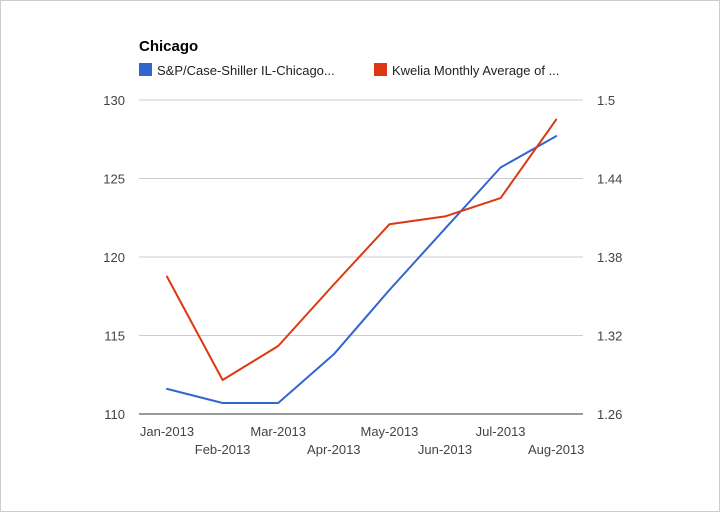 This screenshot has width=720, height=513. What do you see at coordinates (114, 100) in the screenshot?
I see `left-axis-tick-label: 130` at bounding box center [114, 100].